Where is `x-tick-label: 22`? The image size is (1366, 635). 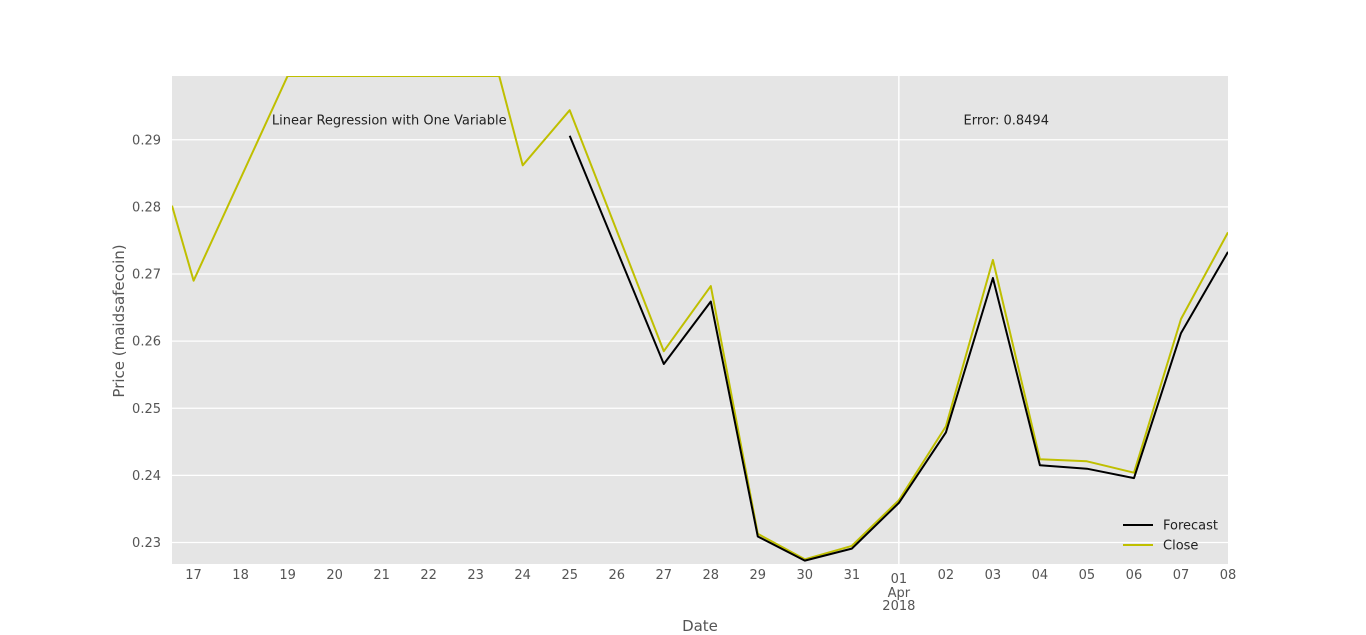
x-tick-label: 22 is located at coordinates (428, 575).